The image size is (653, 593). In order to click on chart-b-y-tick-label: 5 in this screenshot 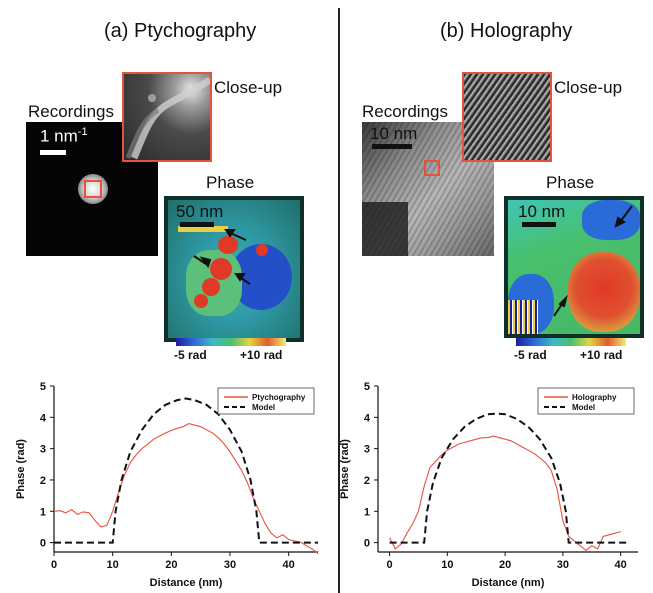, I will do `click(367, 387)`.